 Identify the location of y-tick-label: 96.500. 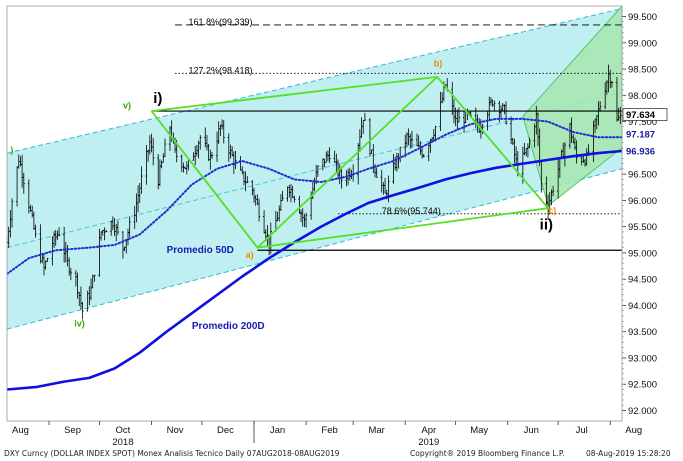
(642, 175).